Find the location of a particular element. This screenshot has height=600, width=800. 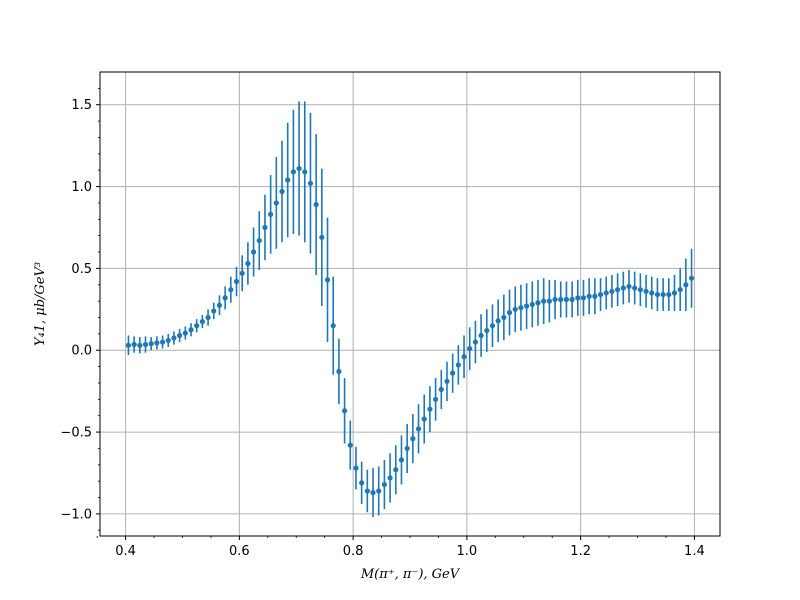

y-tick-label: −1.0 is located at coordinates (76, 514).